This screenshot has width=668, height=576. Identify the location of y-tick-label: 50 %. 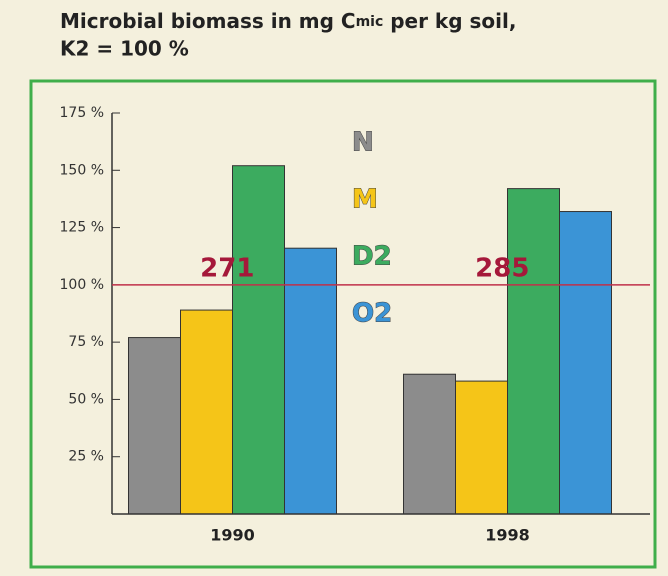
(86, 399).